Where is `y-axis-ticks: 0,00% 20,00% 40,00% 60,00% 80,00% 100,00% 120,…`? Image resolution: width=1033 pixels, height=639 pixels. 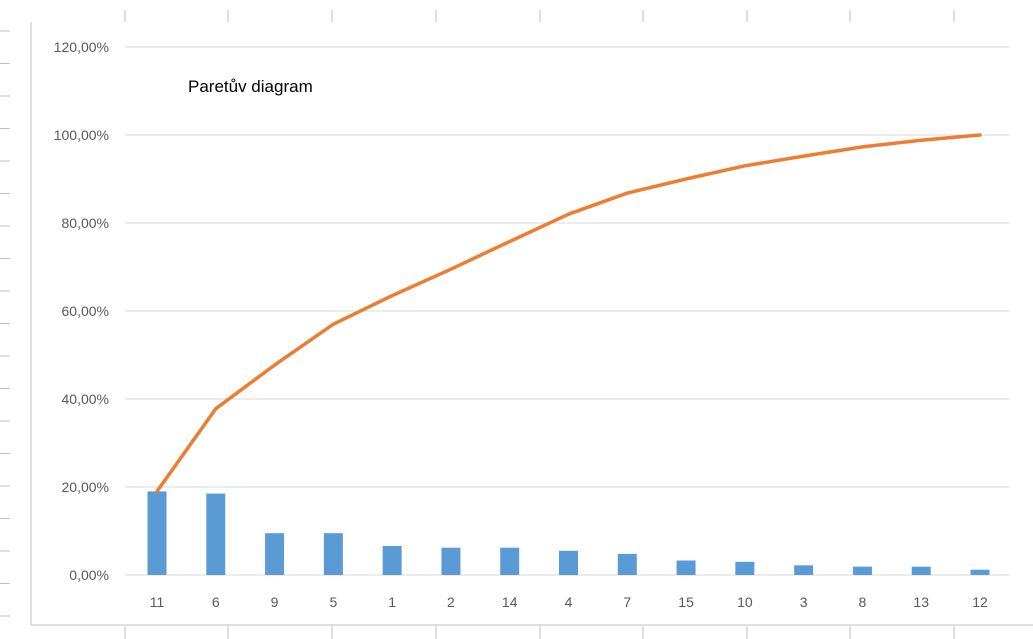 y-axis-ticks: 0,00% 20,00% 40,00% 60,00% 80,00% 100,00% 120,… is located at coordinates (81, 311).